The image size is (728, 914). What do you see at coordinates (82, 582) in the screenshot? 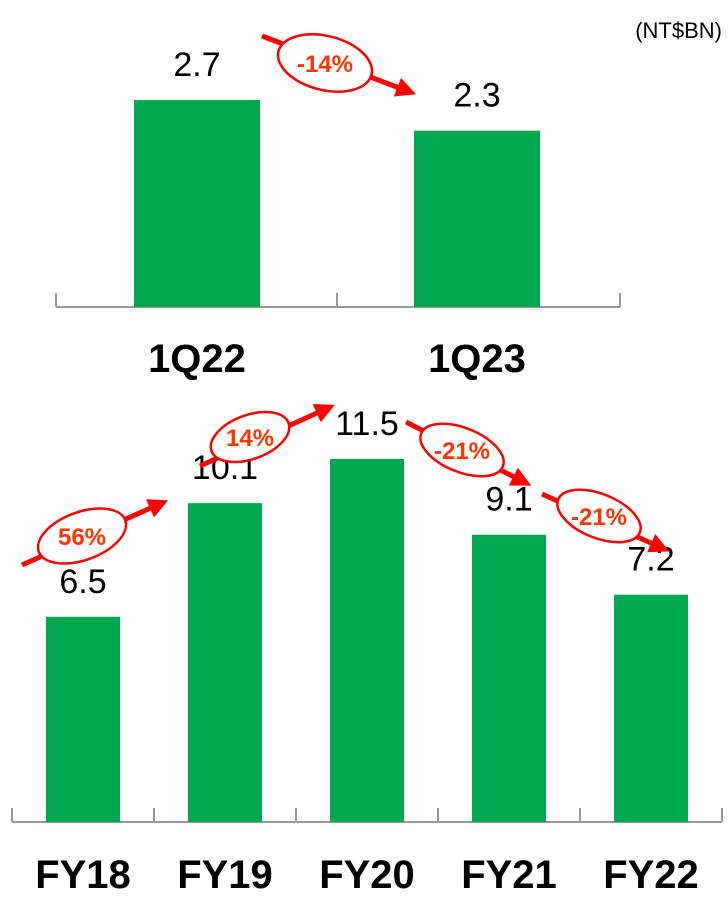
I see `data-label: 6.5` at bounding box center [82, 582].